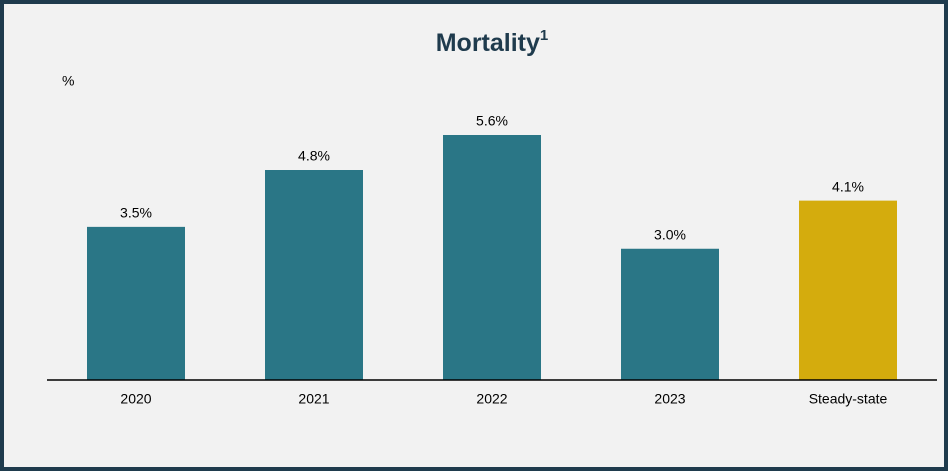 Image resolution: width=948 pixels, height=471 pixels. What do you see at coordinates (670, 234) in the screenshot?
I see `data-label: 3.0%` at bounding box center [670, 234].